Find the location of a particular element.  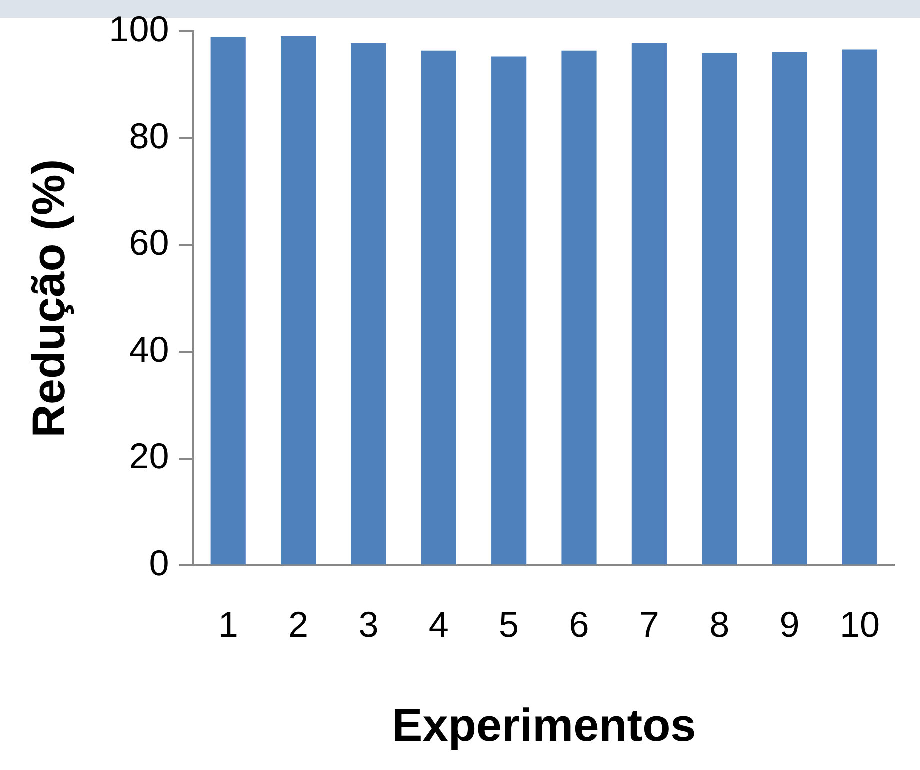

x-axis-title: Experimentos is located at coordinates (544, 725).